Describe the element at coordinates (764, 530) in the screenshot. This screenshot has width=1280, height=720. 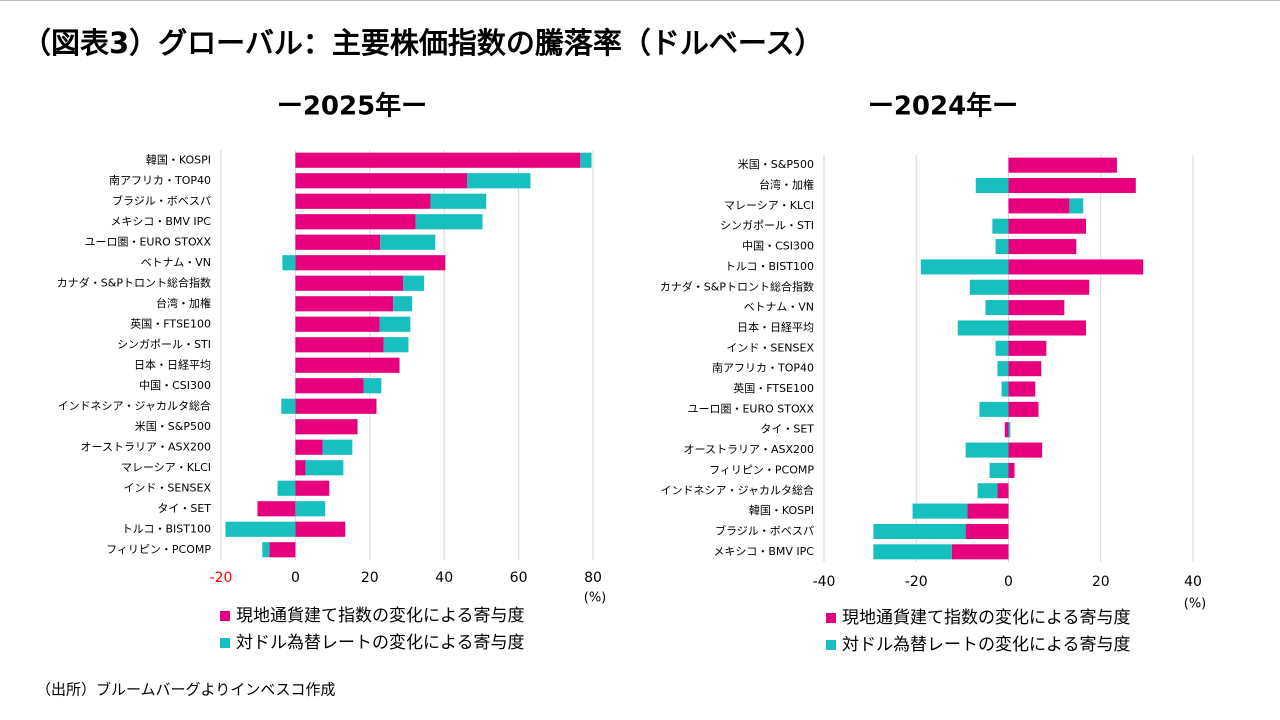
I see `category-label: ブラジル・ボベスパ` at that location.